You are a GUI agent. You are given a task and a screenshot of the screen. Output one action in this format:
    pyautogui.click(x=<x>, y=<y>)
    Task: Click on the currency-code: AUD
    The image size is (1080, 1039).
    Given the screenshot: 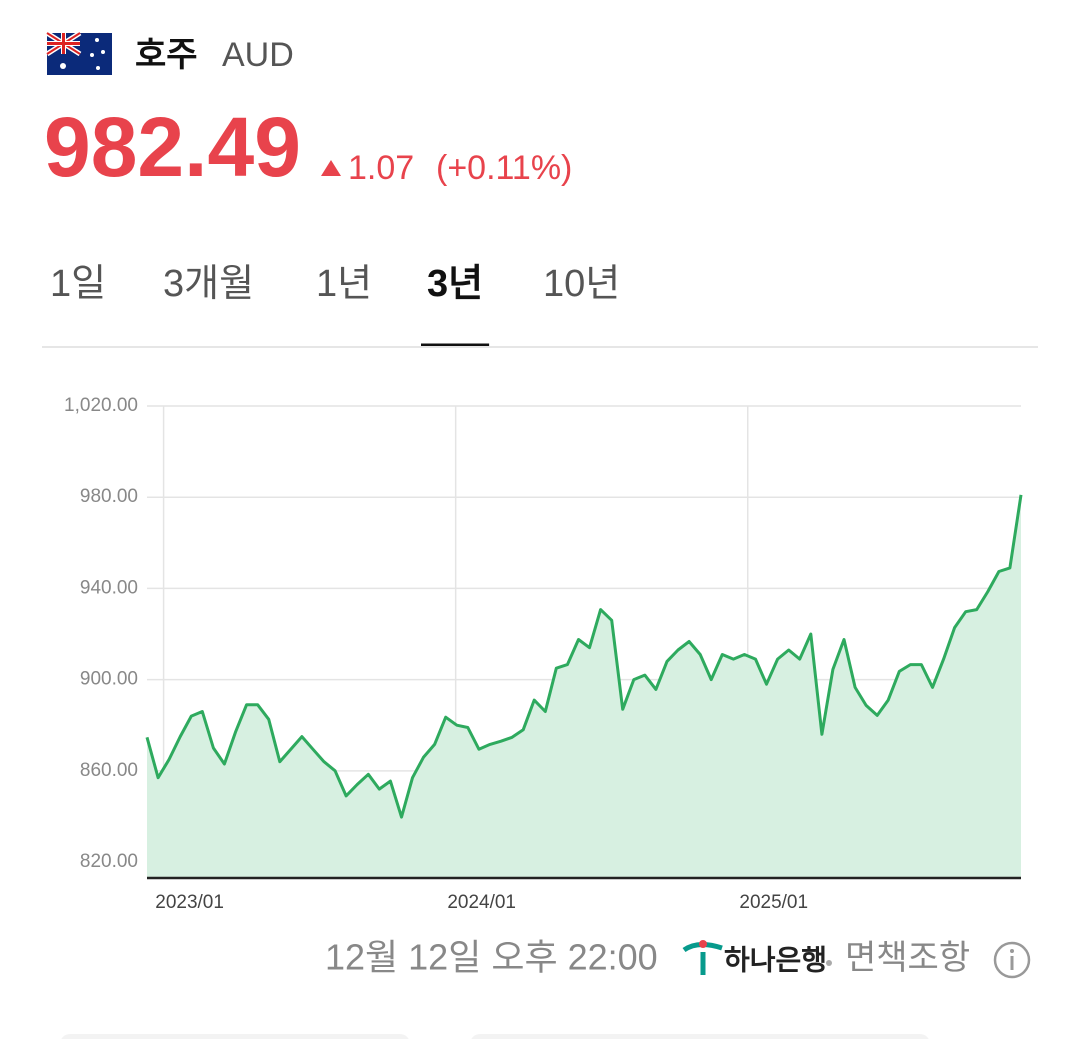 What is the action you would take?
    pyautogui.click(x=258, y=55)
    